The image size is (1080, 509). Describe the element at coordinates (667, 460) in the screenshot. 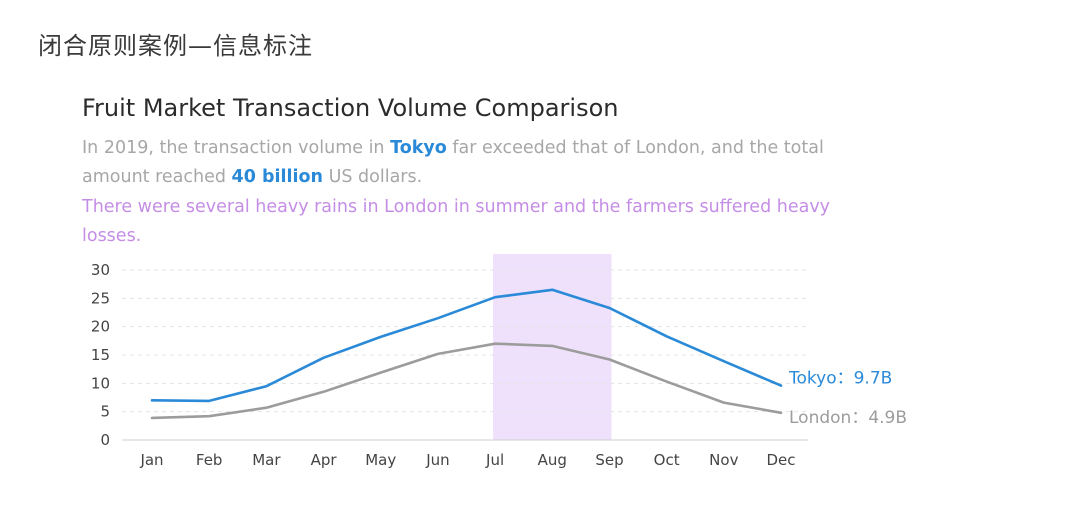

I see `x-tick-label-oct: Oct` at that location.